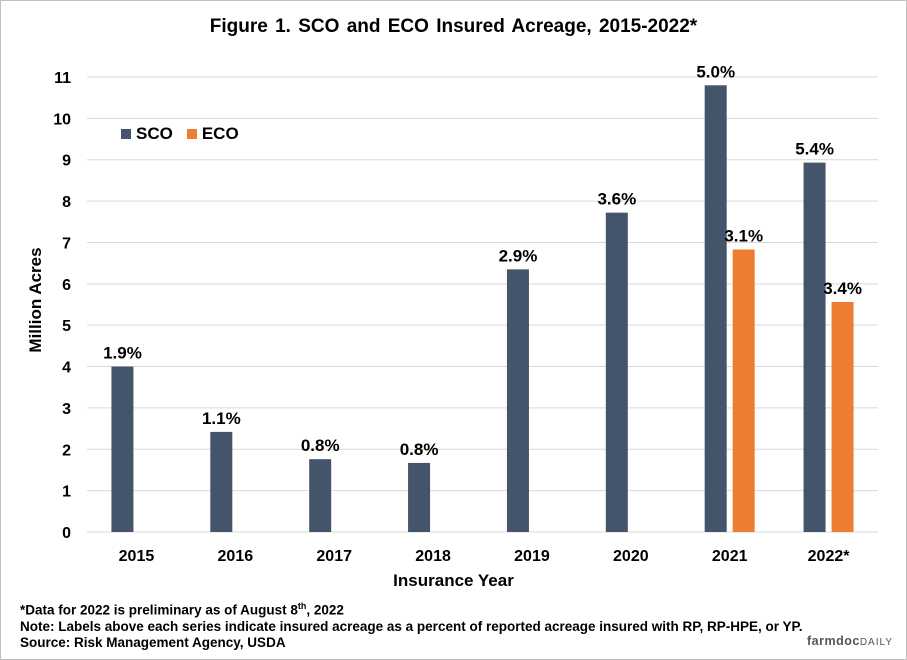 The height and width of the screenshot is (660, 907). I want to click on legend-item-eco: ECO, so click(212, 134).